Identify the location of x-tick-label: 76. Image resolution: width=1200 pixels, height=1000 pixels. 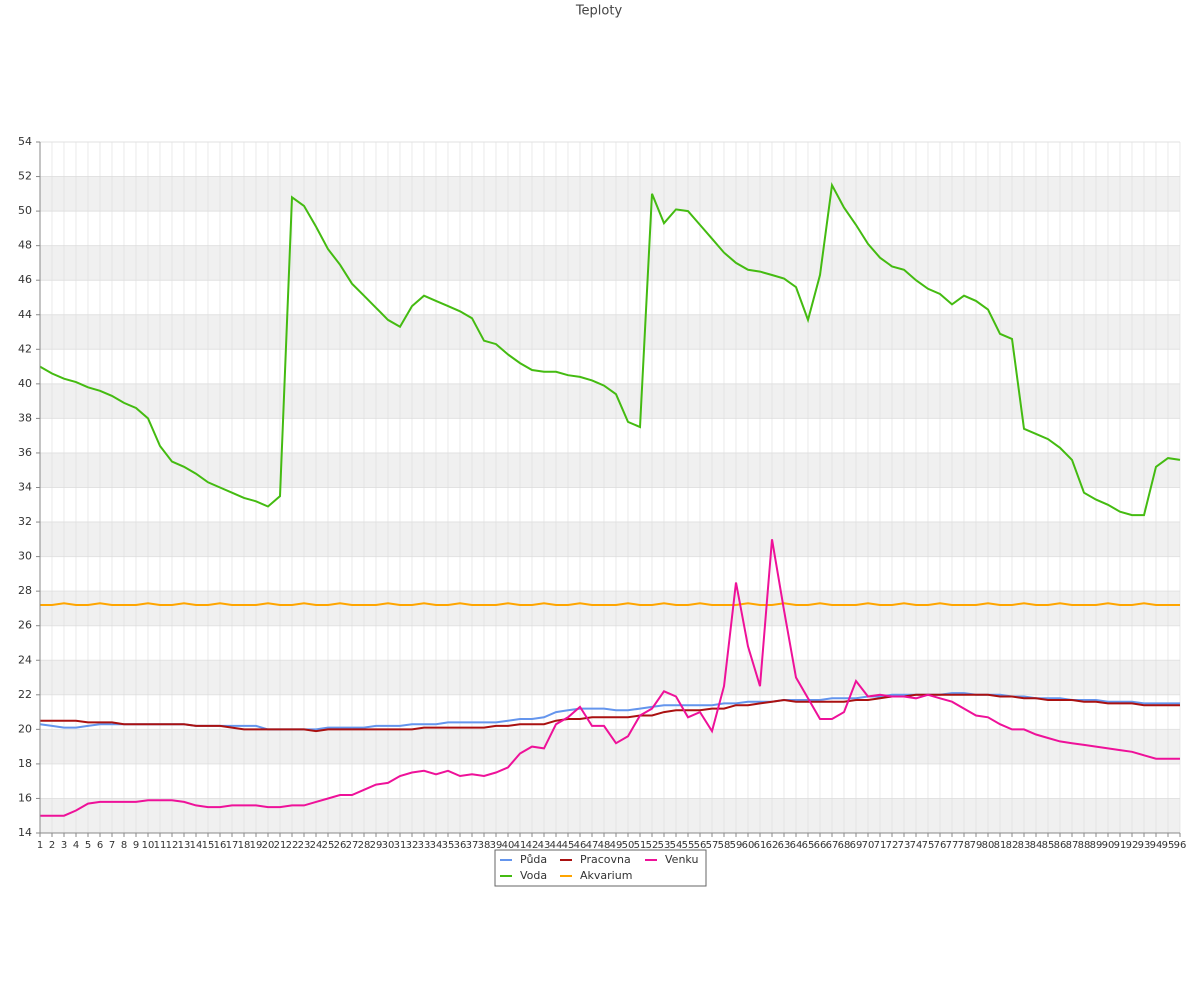
(940, 845).